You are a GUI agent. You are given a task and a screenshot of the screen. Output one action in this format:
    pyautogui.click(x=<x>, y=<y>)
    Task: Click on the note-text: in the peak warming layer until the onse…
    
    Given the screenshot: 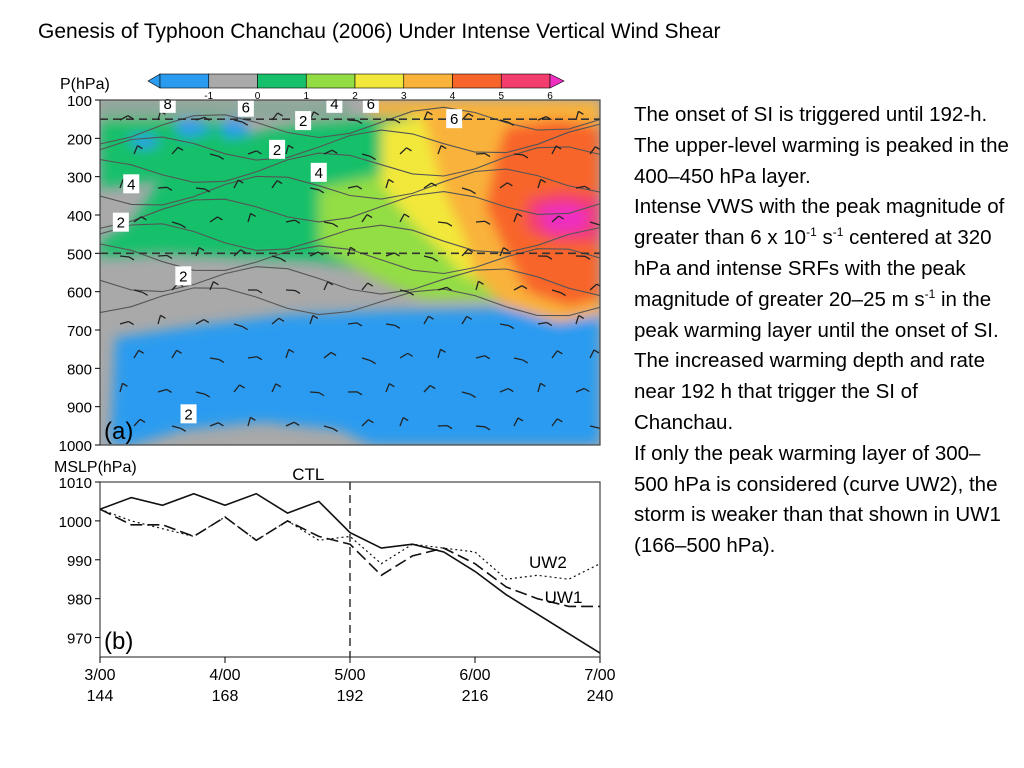 What is the action you would take?
    pyautogui.click(x=816, y=314)
    